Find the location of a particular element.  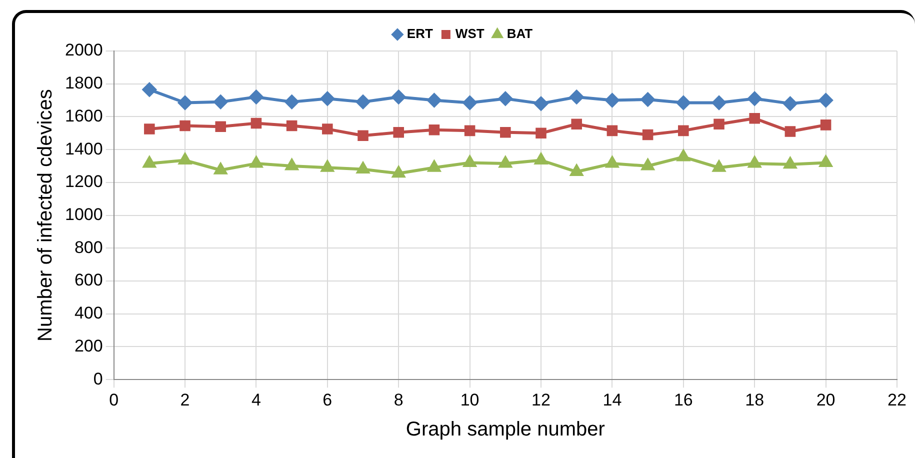

x-tick-label: 20 is located at coordinates (826, 400).